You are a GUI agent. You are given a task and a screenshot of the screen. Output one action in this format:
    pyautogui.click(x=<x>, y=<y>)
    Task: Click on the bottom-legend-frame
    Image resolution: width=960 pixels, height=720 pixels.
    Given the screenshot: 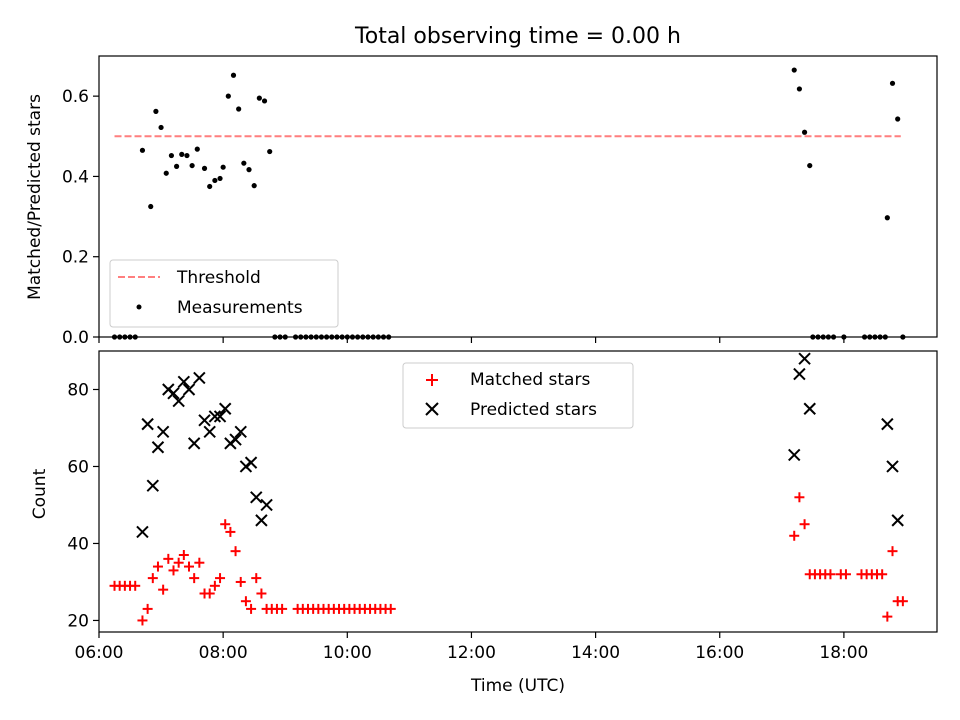 What is the action you would take?
    pyautogui.click(x=518, y=395)
    